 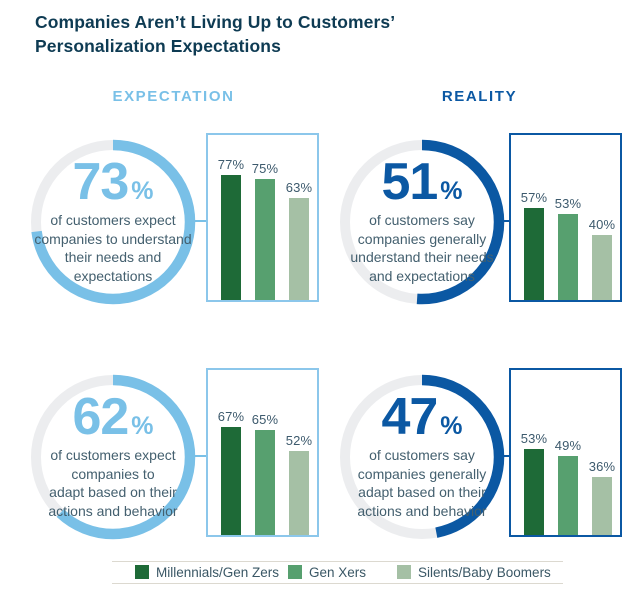 I want to click on bar-chart: 57% 53% 40%, so click(x=565, y=217).